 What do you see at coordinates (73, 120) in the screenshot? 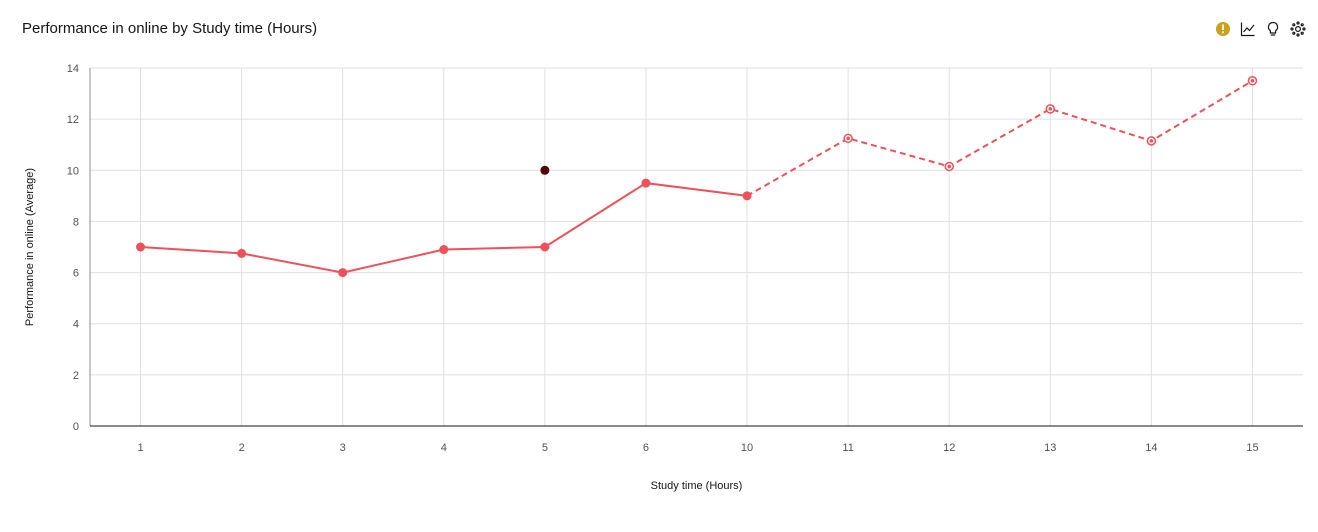
I see `y-tick-label: 12` at bounding box center [73, 120].